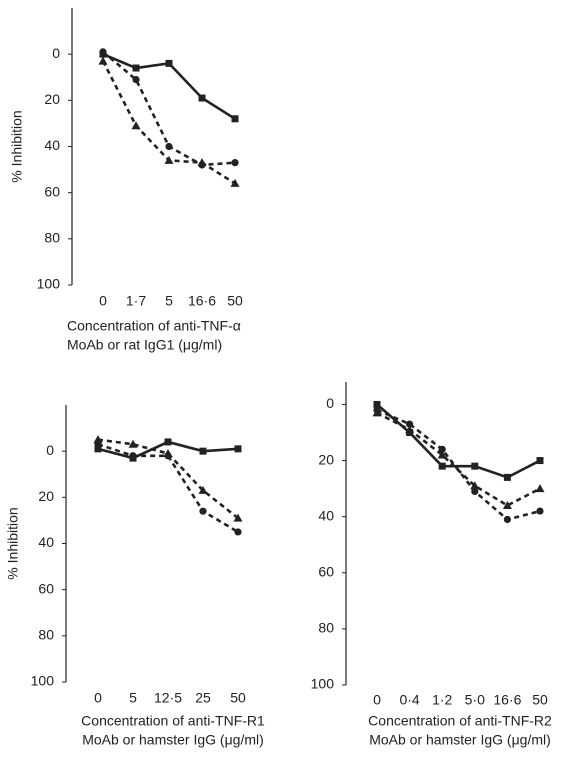  Describe the element at coordinates (203, 698) in the screenshot. I see `x-tick-label: 25` at that location.